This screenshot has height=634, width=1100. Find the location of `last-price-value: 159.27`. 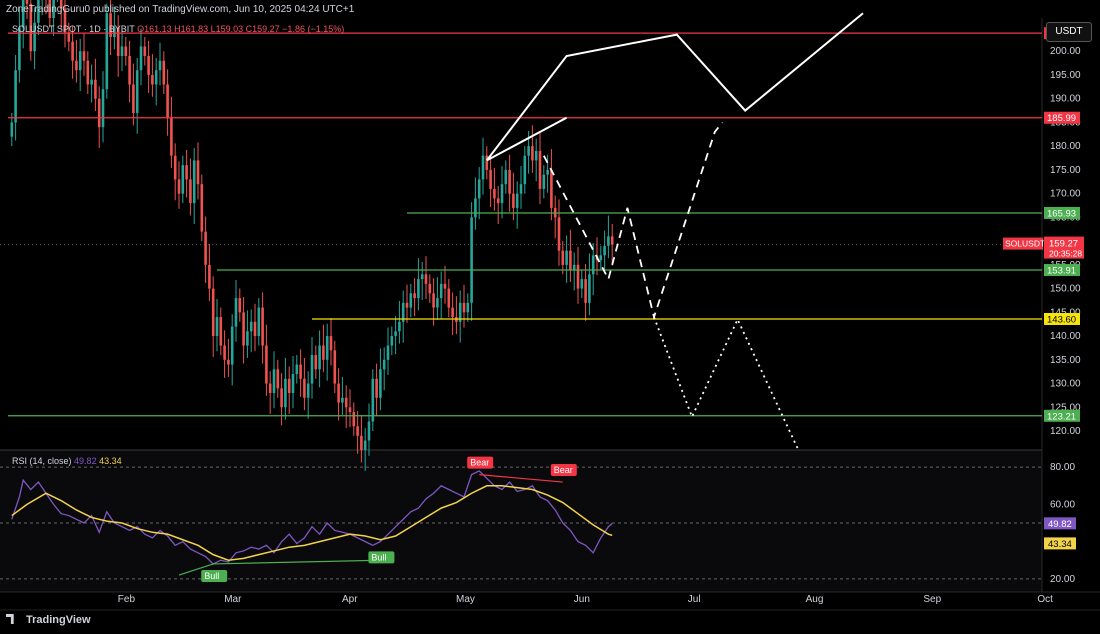

last-price-value: 159.27 is located at coordinates (1063, 244).